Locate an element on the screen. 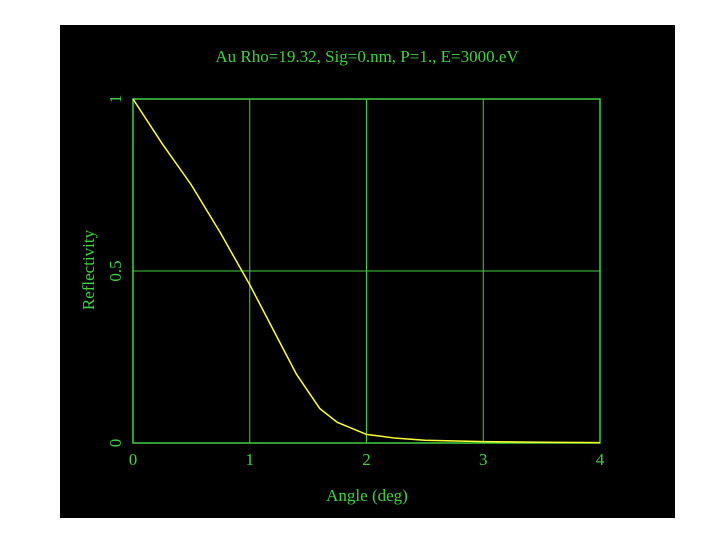 This screenshot has width=720, height=540. x-tick-label: 2 is located at coordinates (366, 459).